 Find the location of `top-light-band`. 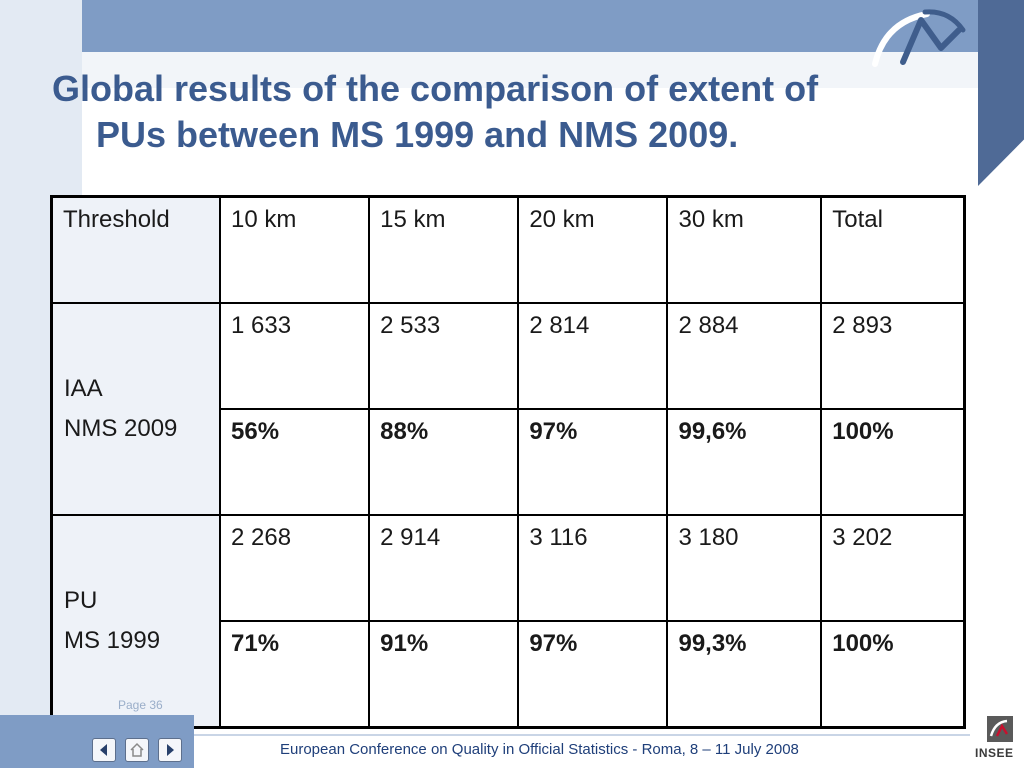

top-light-band is located at coordinates (530, 70).